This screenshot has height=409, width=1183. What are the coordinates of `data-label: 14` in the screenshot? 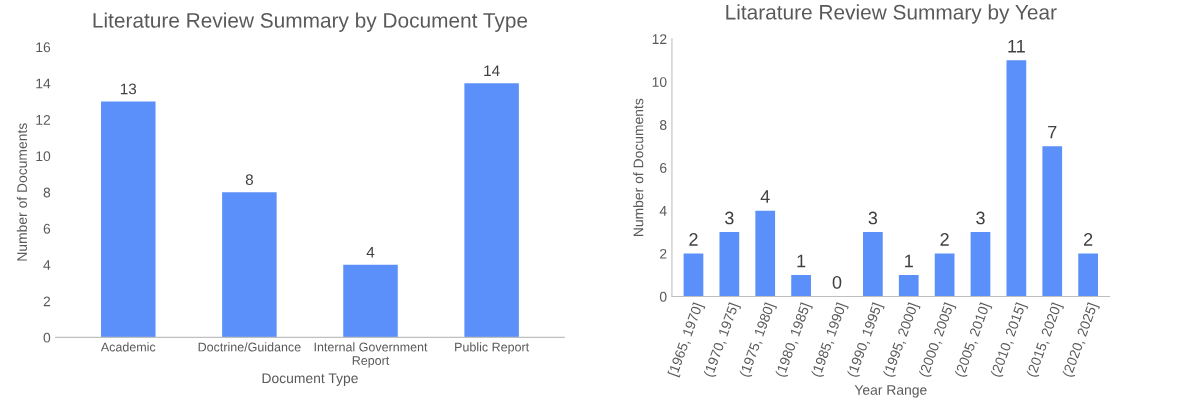 It's located at (492, 70).